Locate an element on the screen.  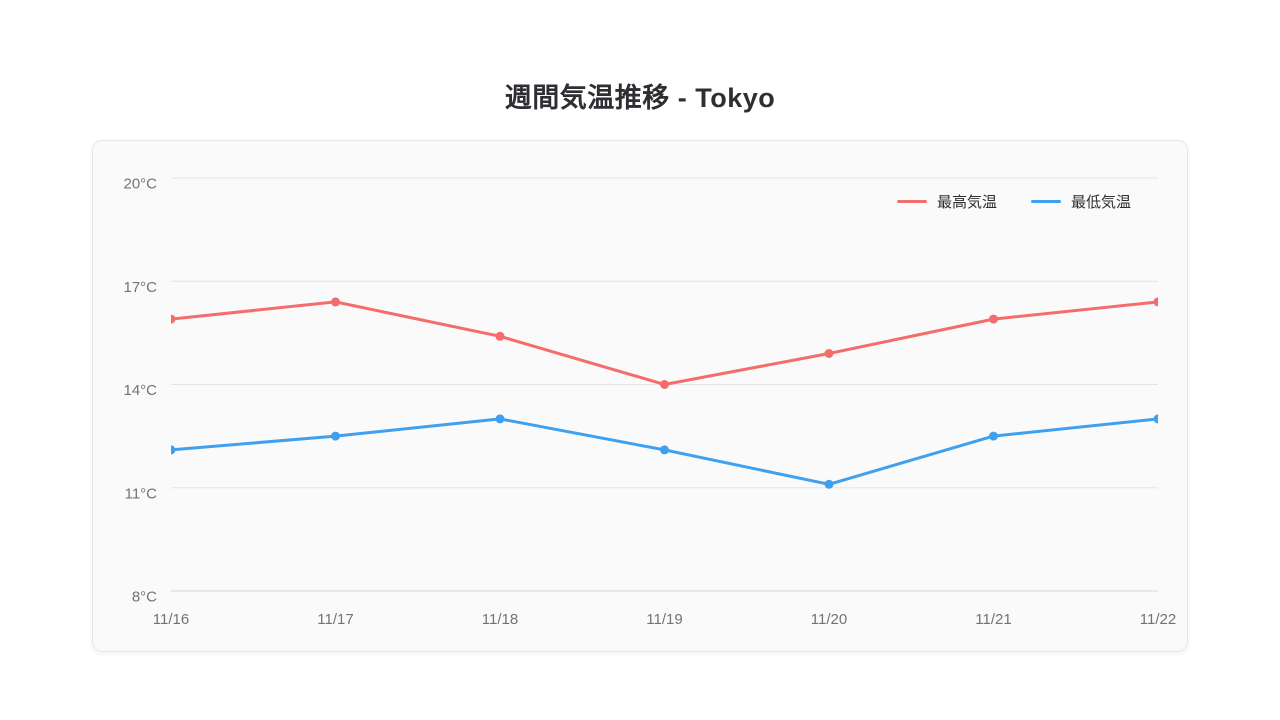
x-axis-labels: 11/16 11/17 11/18 11/19 11/20 11/21 11/22 is located at coordinates (664, 619).